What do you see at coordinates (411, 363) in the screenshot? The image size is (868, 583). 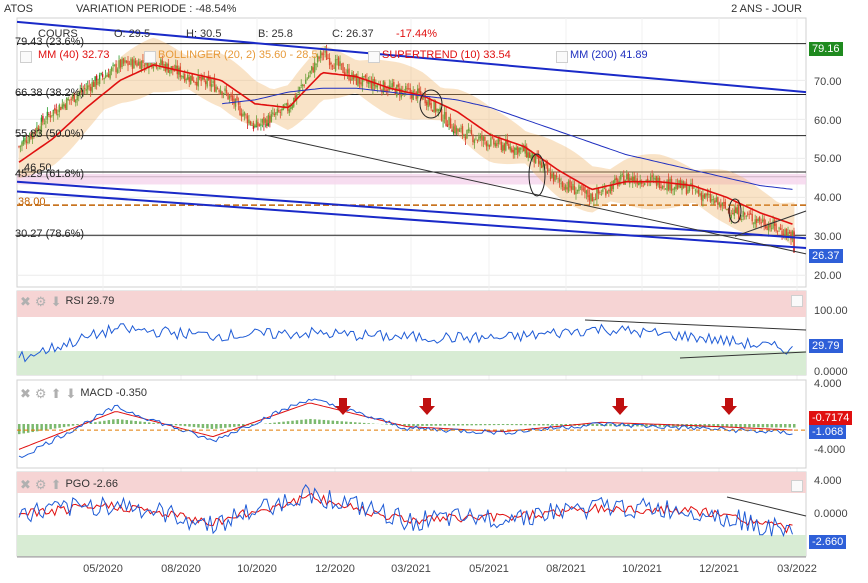 I see `rsi-oversold-zone` at bounding box center [411, 363].